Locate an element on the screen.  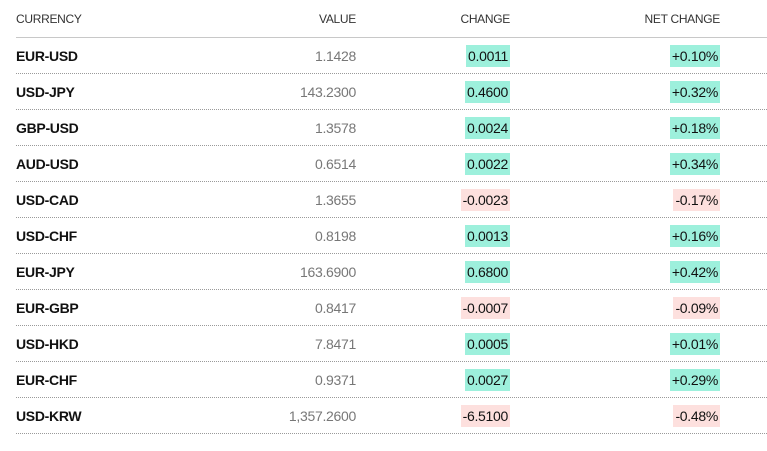
change-badge: 0.0013 is located at coordinates (487, 235).